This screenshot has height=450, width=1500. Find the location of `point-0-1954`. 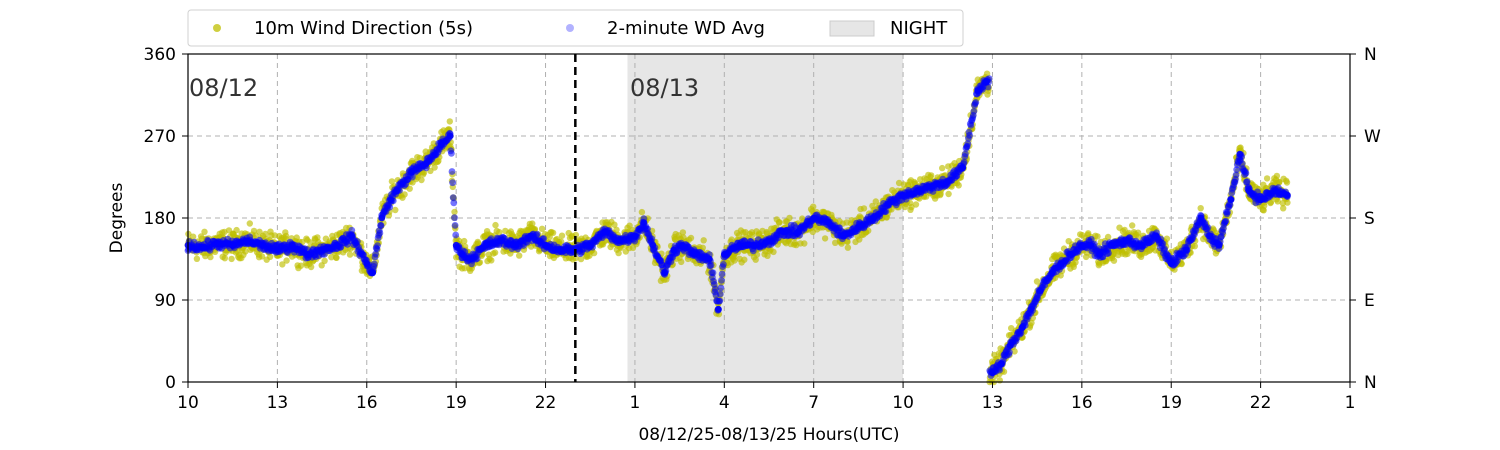

point-0-1954 is located at coordinates (1014, 351).